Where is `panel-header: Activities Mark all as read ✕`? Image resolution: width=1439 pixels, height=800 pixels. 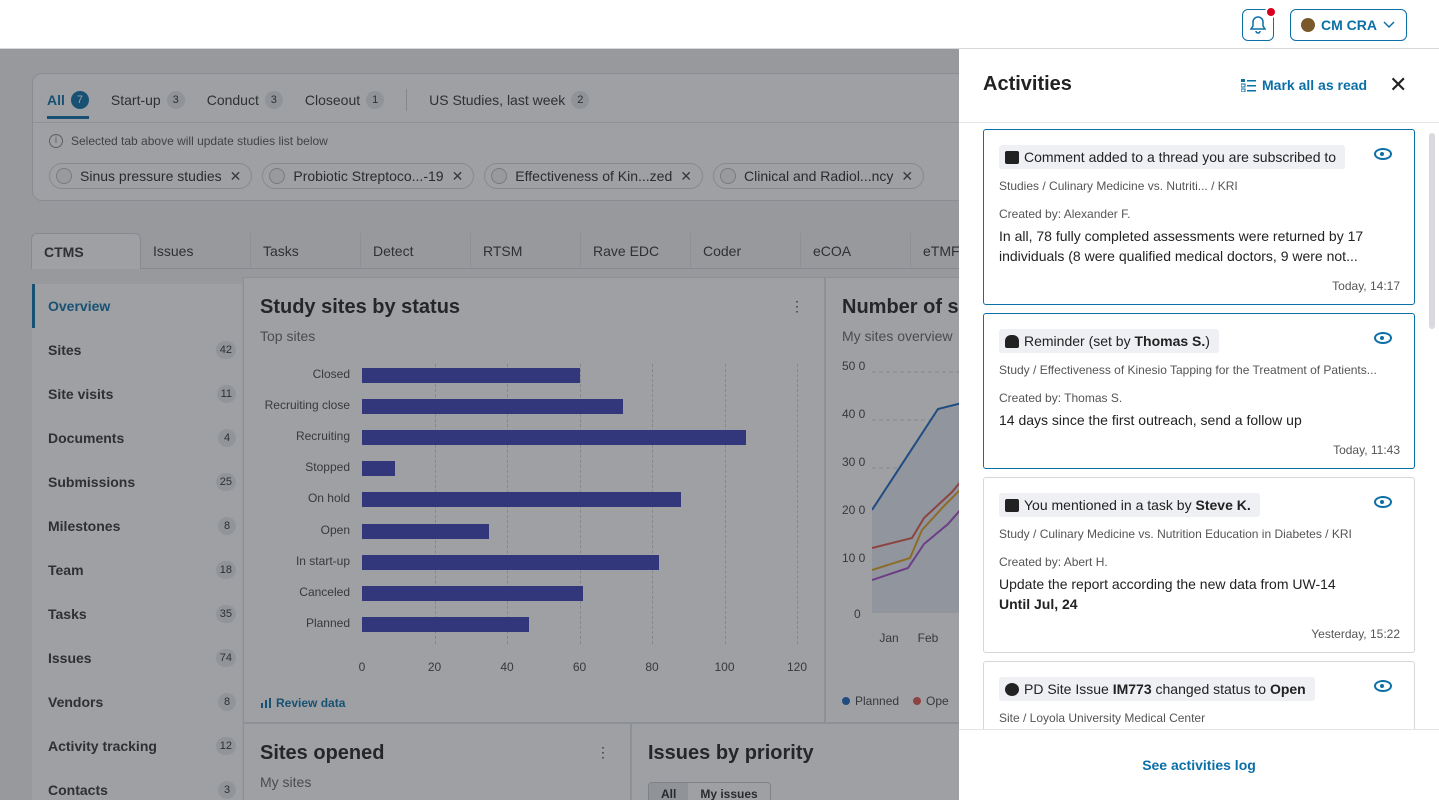 panel-header: Activities Mark all as read ✕ is located at coordinates (1199, 86).